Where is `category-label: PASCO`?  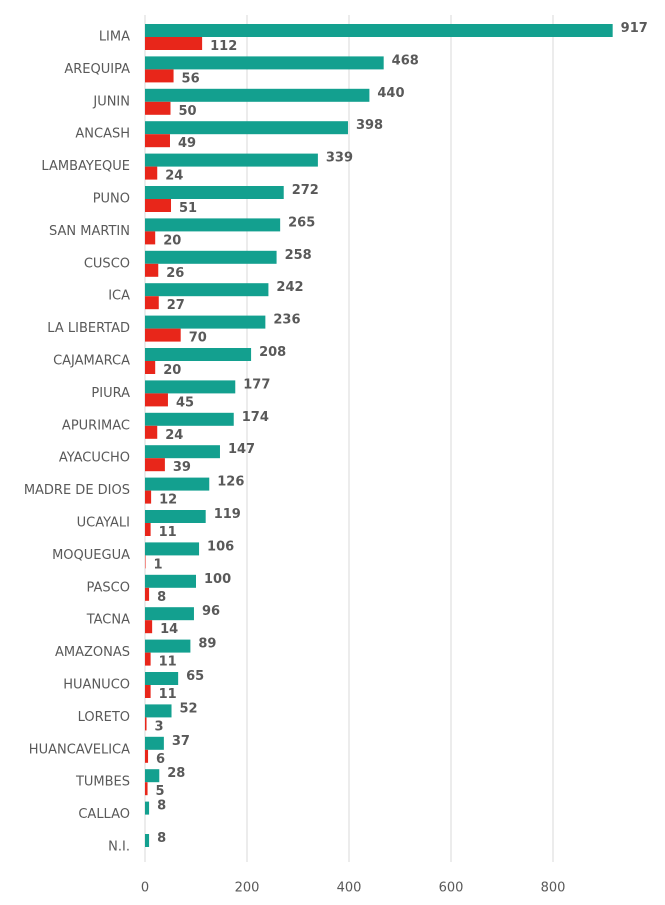
category-label: PASCO is located at coordinates (108, 587).